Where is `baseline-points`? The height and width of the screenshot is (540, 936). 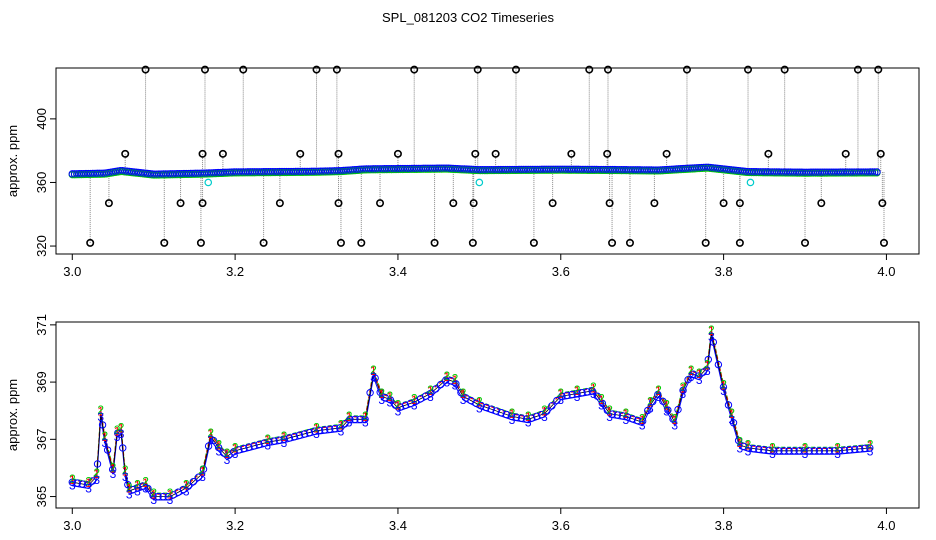 baseline-points is located at coordinates (474, 171).